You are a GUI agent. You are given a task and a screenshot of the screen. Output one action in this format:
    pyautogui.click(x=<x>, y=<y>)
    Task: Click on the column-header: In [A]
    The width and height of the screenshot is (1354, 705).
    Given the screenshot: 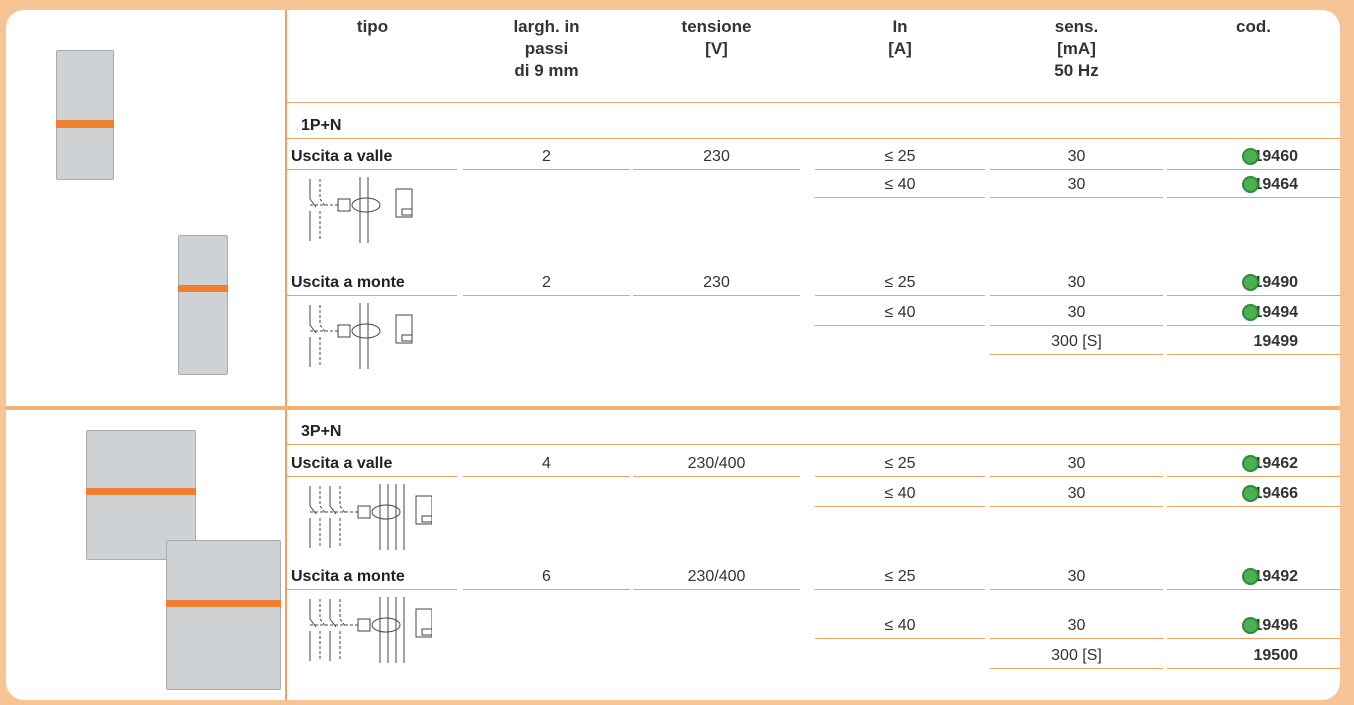 What is the action you would take?
    pyautogui.click(x=900, y=38)
    